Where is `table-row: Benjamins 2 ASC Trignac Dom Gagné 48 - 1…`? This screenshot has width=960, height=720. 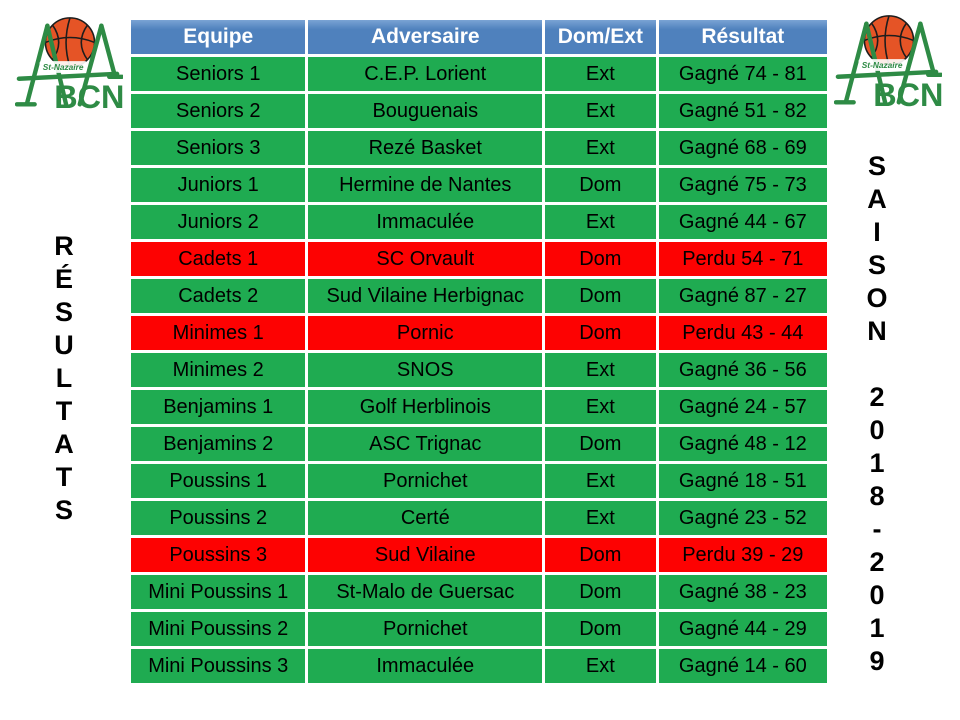
table-row: Benjamins 2 ASC Trignac Dom Gagné 48 - 1… is located at coordinates (479, 444).